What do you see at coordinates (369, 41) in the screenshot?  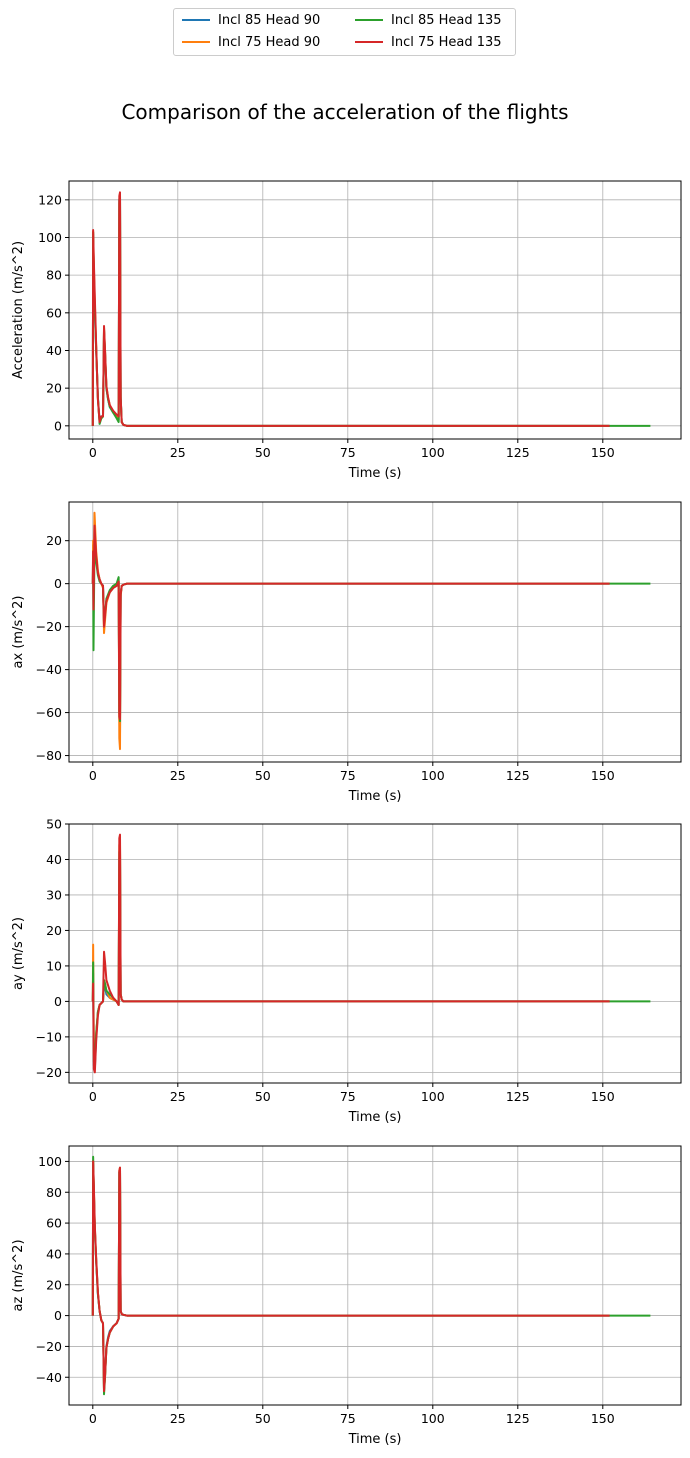 I see `legend-swatch-incl75-head135` at bounding box center [369, 41].